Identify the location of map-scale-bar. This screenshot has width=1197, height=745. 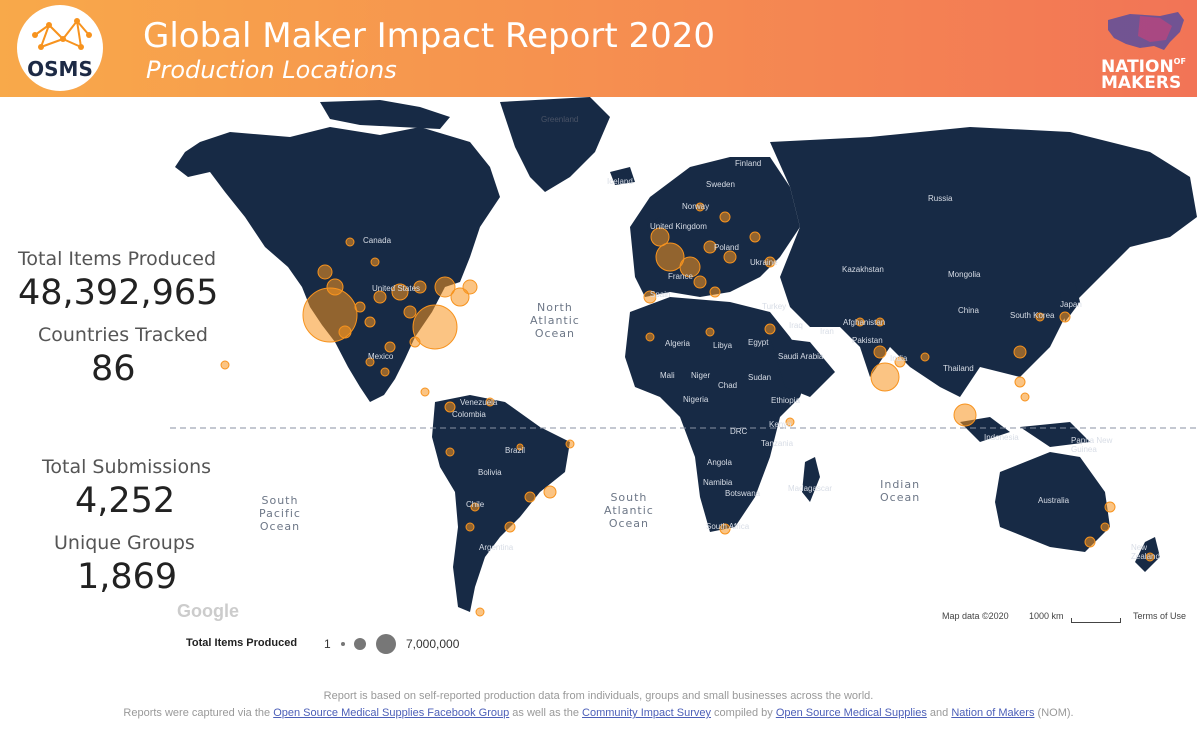
(1096, 620).